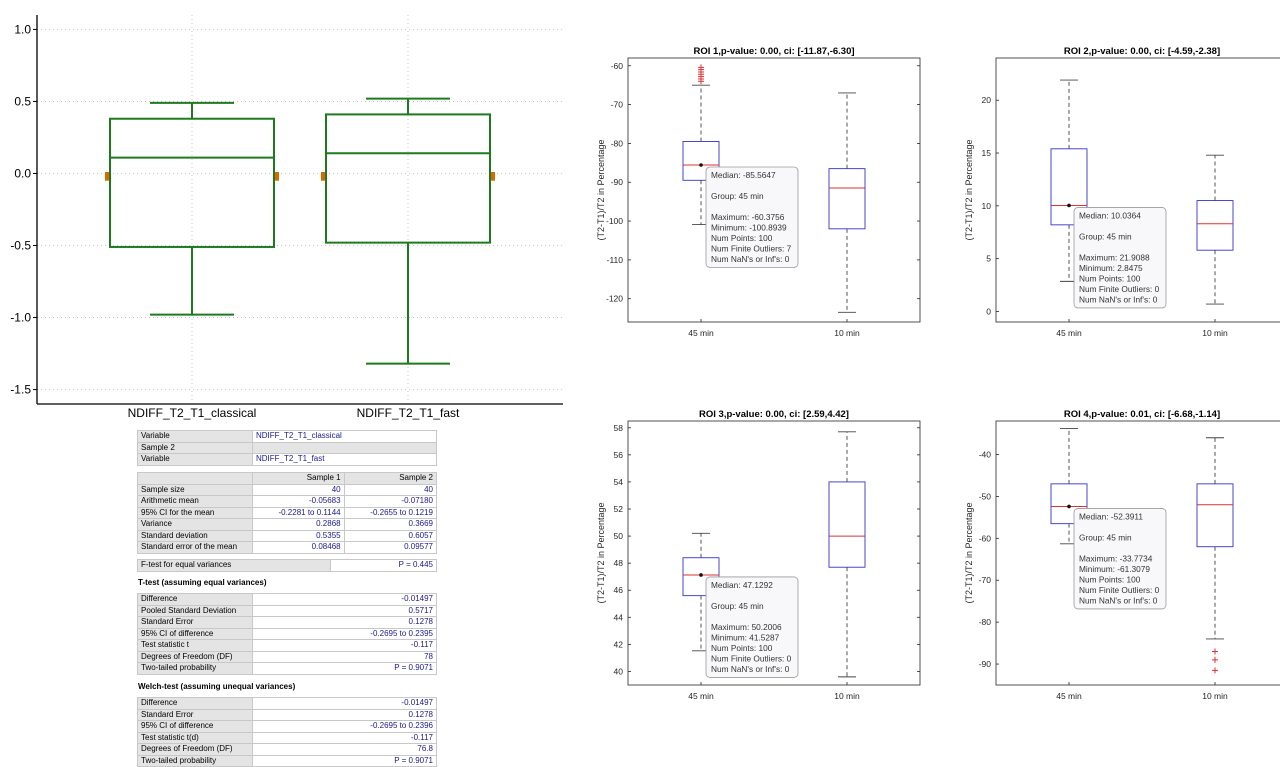  Describe the element at coordinates (195, 524) in the screenshot. I see `row-label: Variance` at that location.